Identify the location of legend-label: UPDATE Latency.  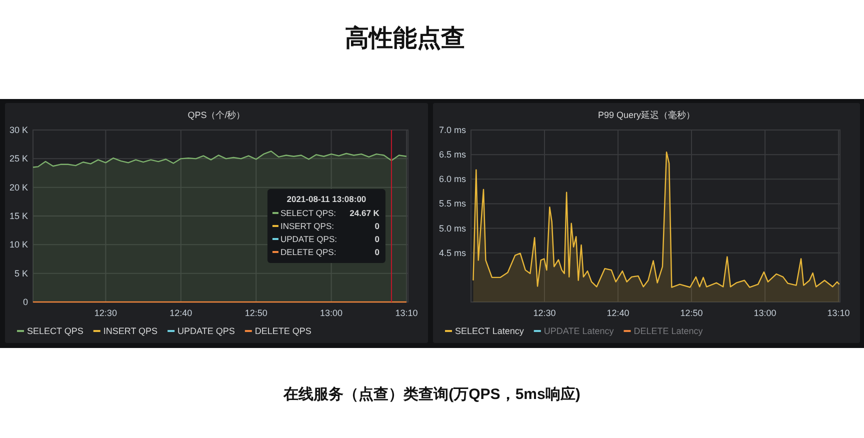
(579, 331).